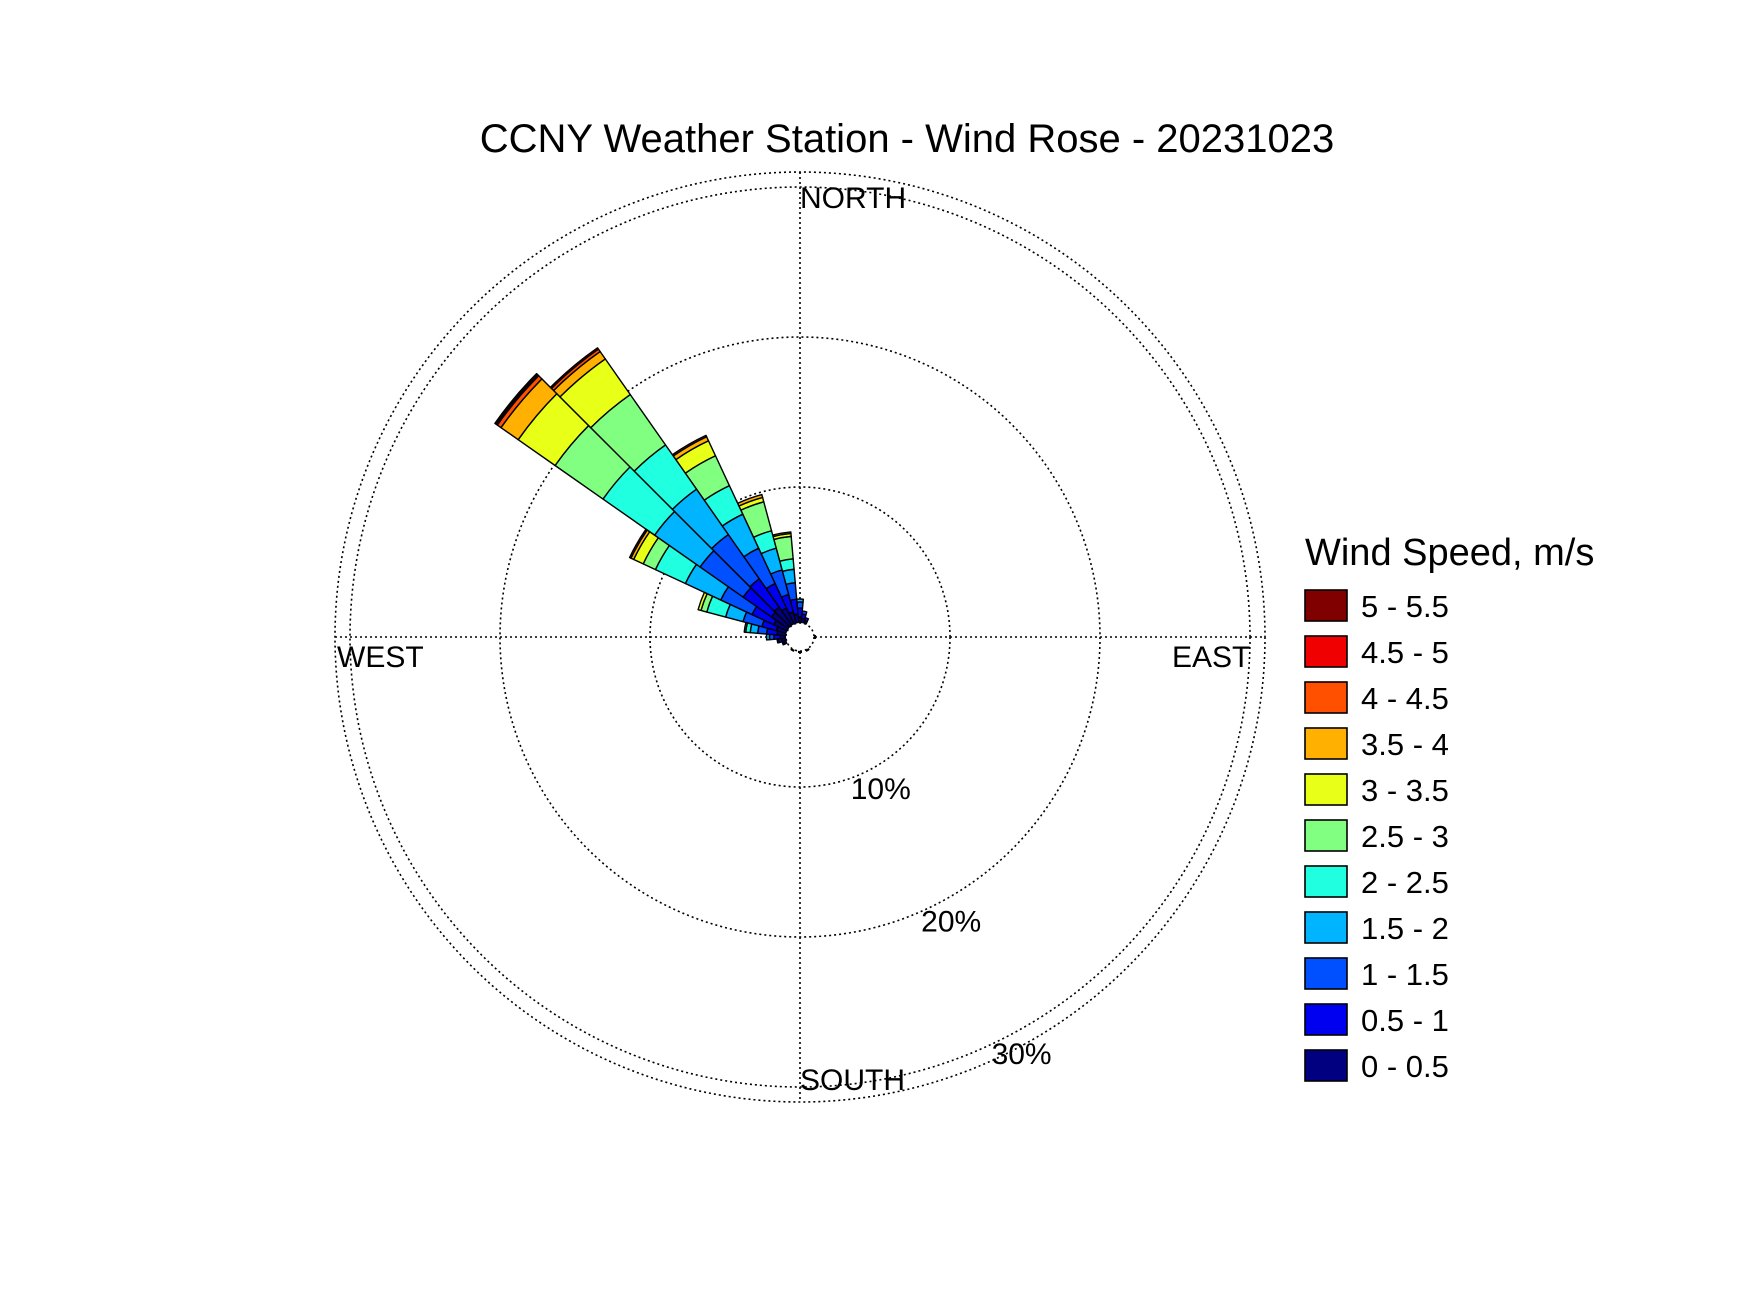  Describe the element at coordinates (853, 198) in the screenshot. I see `north-label: NORTH` at that location.